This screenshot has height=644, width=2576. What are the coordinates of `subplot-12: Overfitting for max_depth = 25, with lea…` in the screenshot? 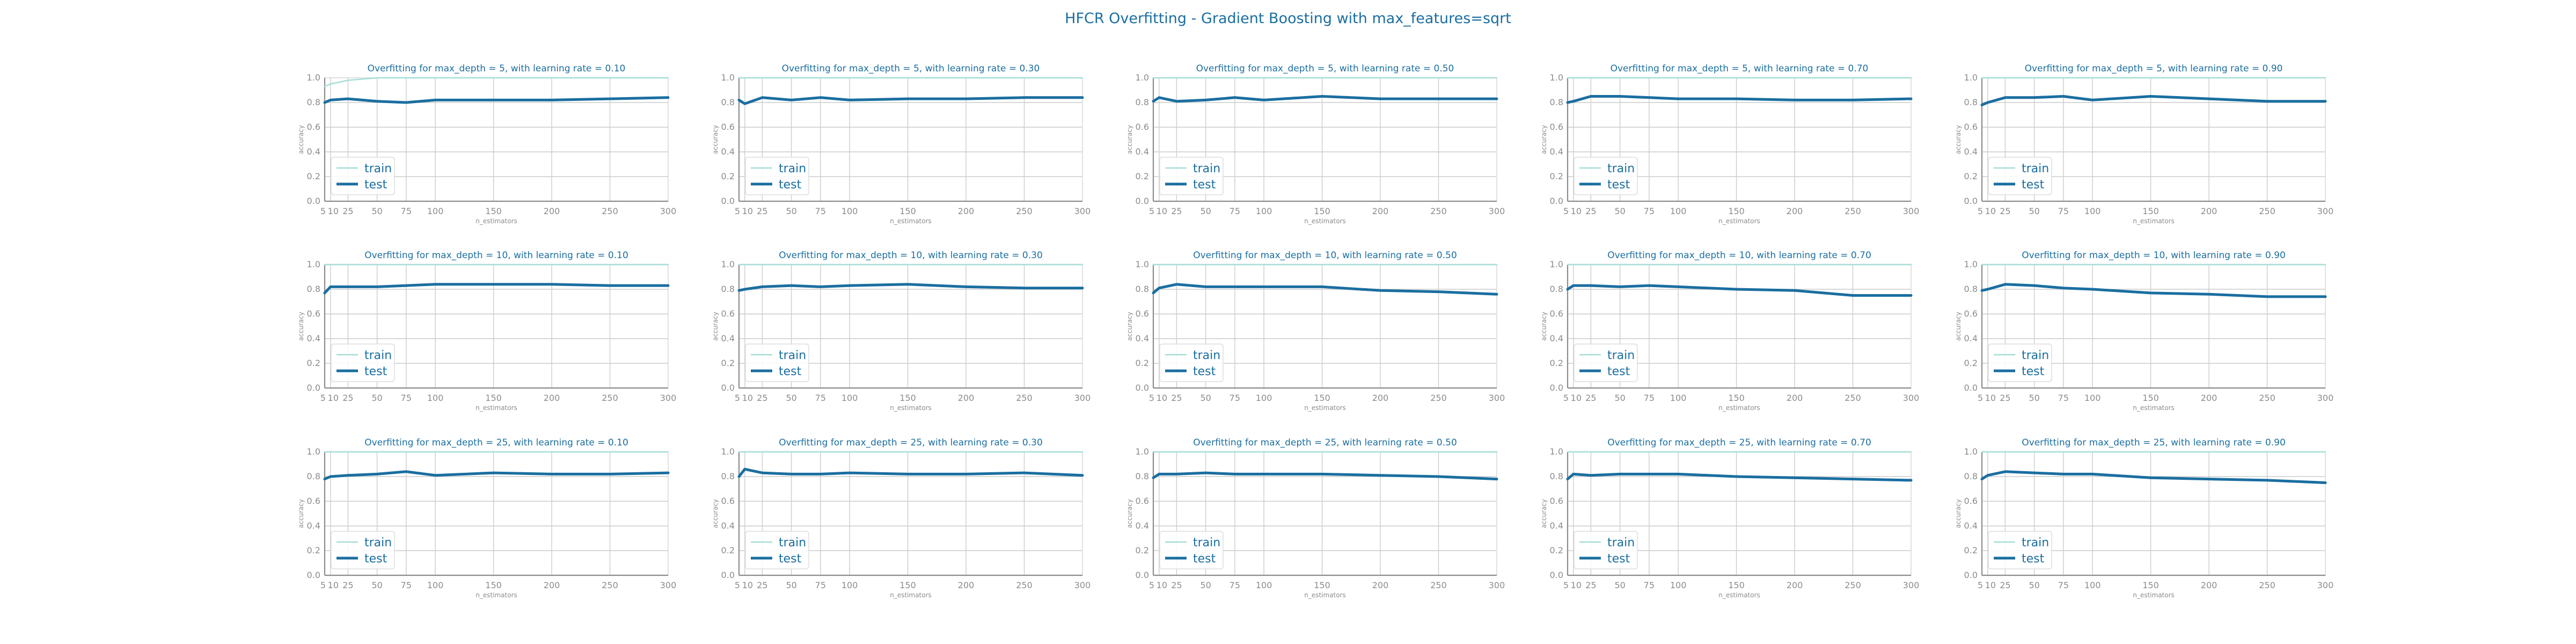 It's located at (901, 518).